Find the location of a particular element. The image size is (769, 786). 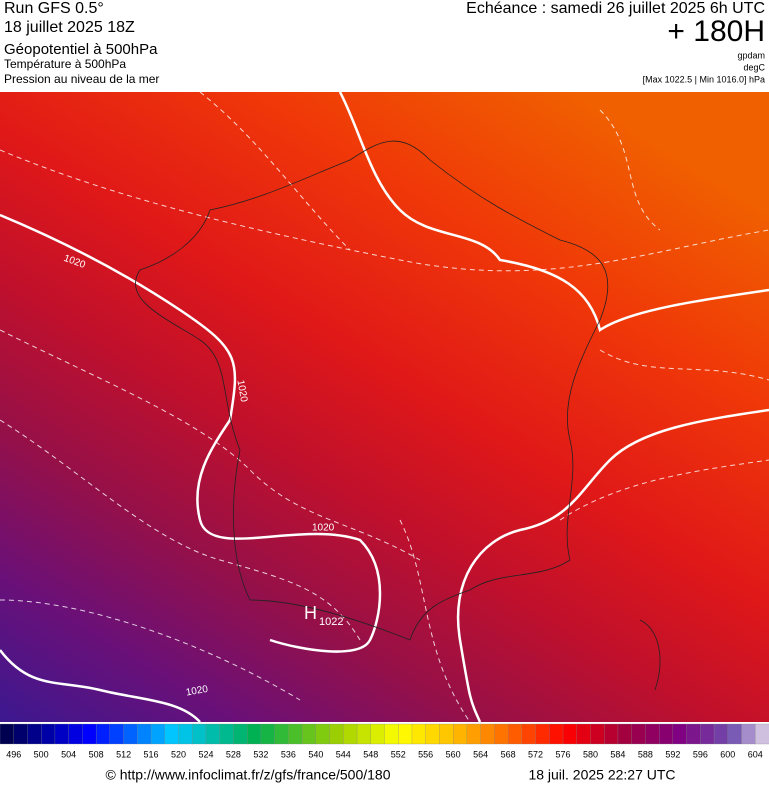

colorbar-label: 564 is located at coordinates (480, 754).